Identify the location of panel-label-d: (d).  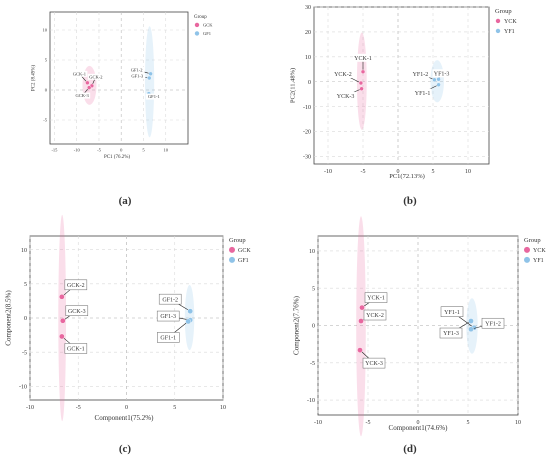
(410, 449).